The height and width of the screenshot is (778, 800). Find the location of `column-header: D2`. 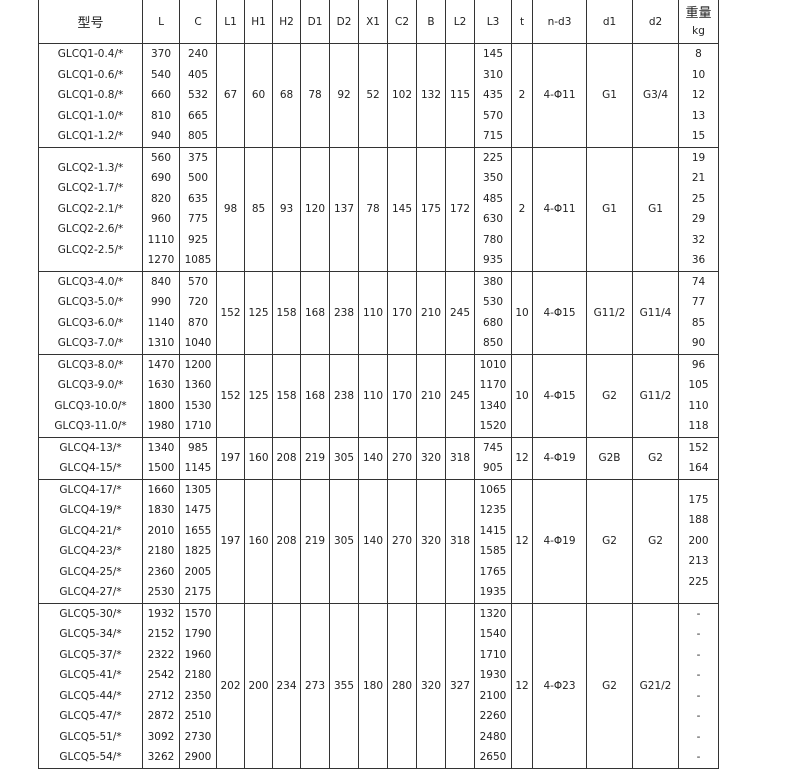

column-header: D2 is located at coordinates (344, 22).